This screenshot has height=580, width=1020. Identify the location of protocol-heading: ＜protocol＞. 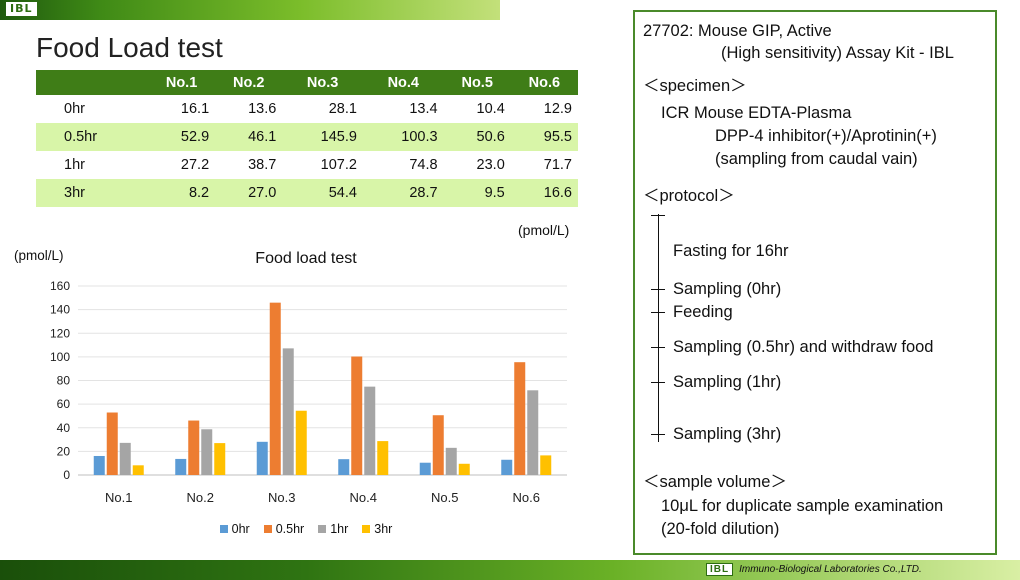
(689, 196).